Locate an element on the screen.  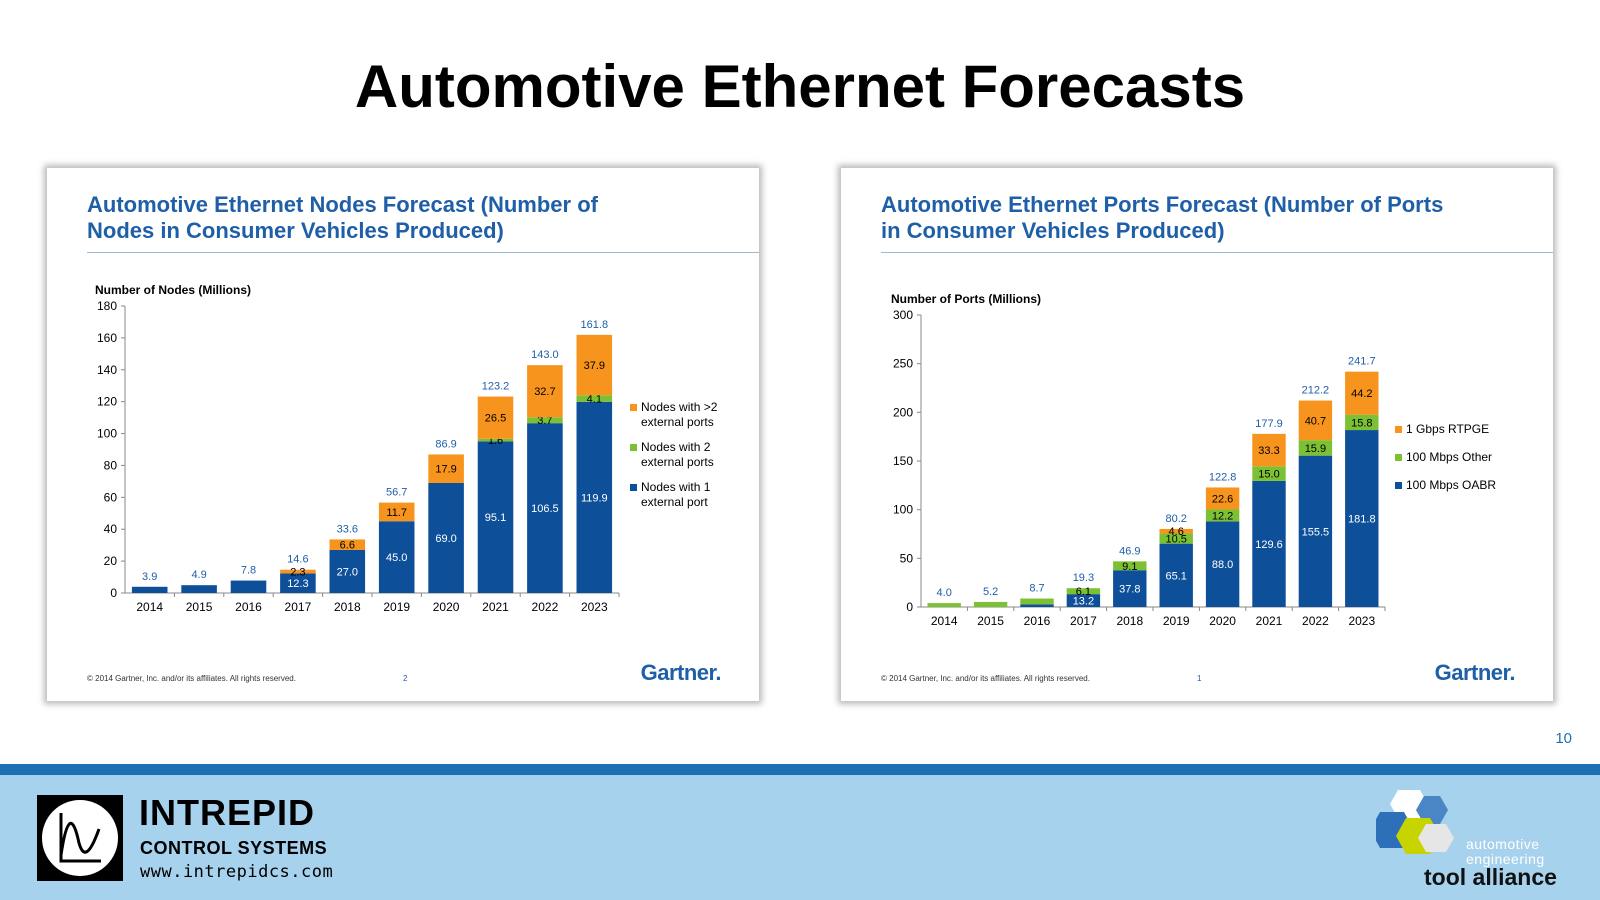
legend-label-line2: external ports is located at coordinates (677, 422).